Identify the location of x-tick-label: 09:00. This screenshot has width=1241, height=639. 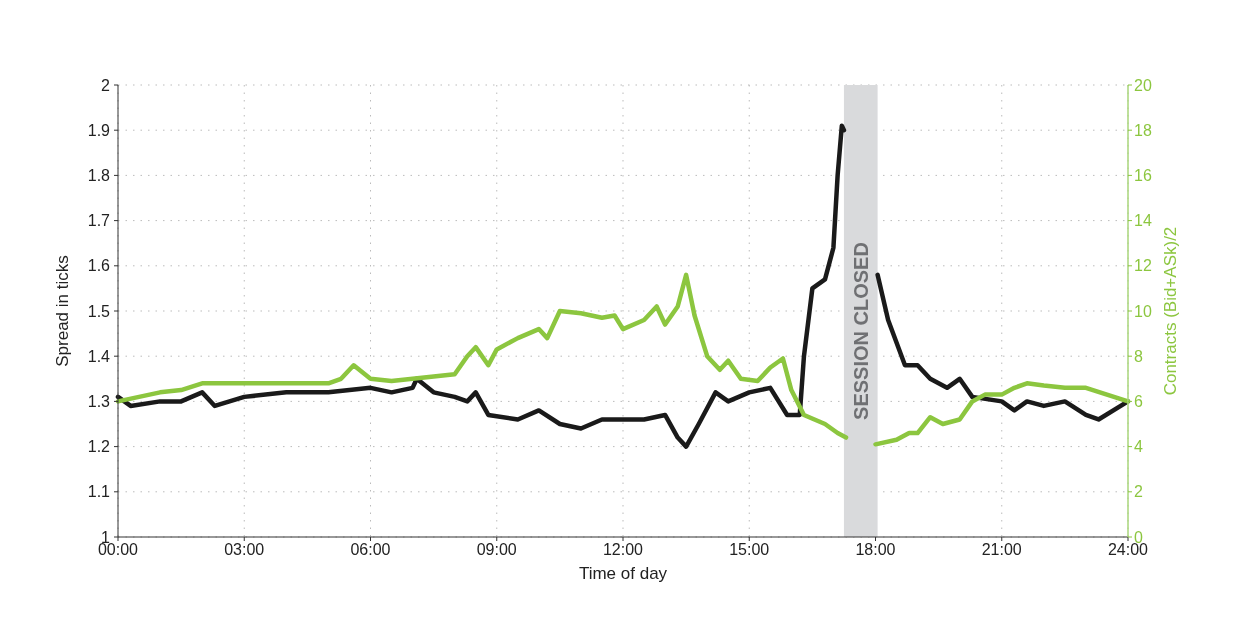
(496, 549).